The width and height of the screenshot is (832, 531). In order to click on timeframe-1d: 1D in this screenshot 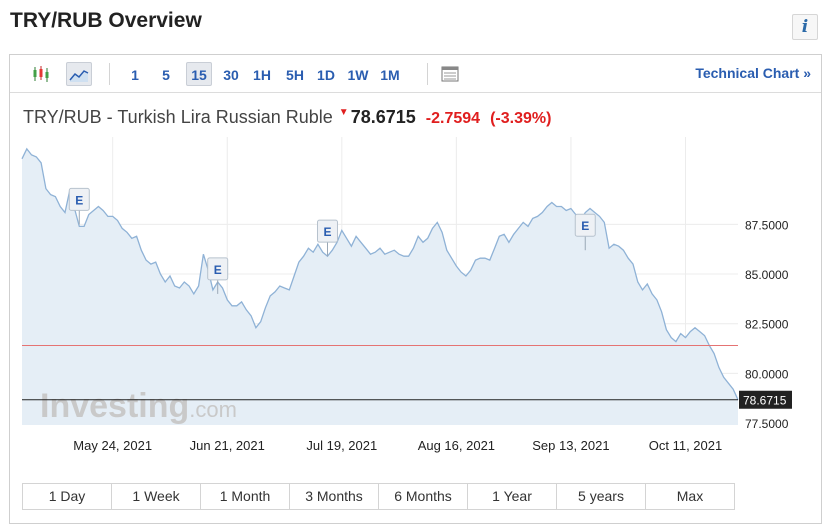, I will do `click(326, 75)`.